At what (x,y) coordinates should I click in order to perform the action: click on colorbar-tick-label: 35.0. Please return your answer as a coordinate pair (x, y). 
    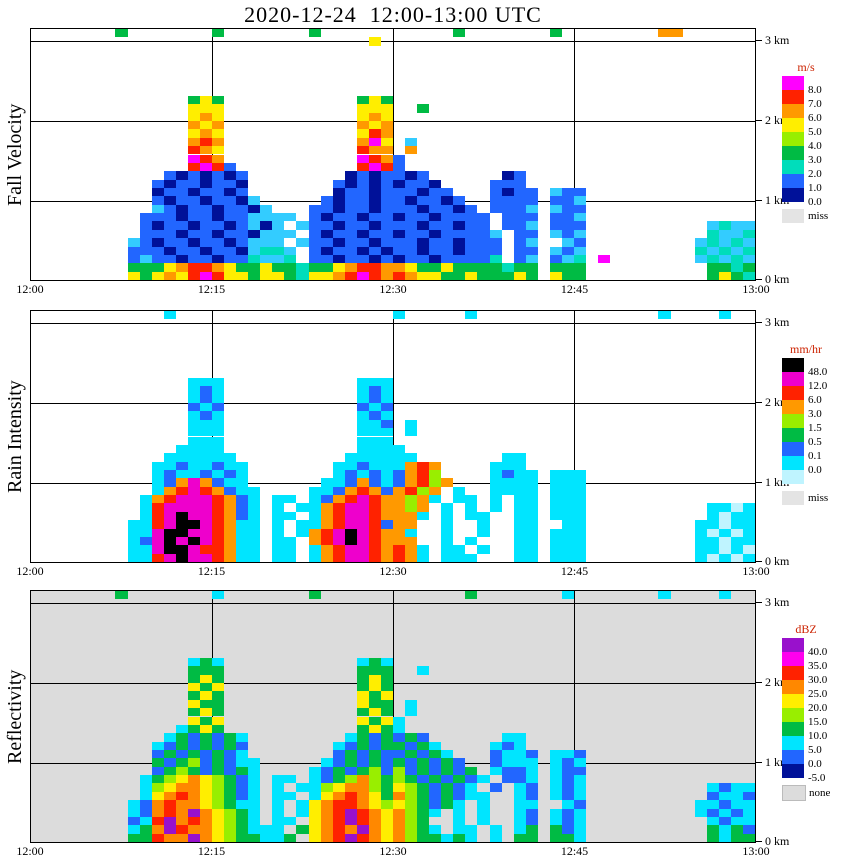
    Looking at the image, I should click on (818, 666).